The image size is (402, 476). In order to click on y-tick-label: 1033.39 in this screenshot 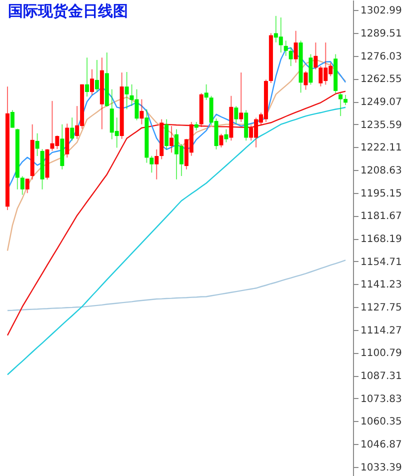, I will do `click(381, 468)`.